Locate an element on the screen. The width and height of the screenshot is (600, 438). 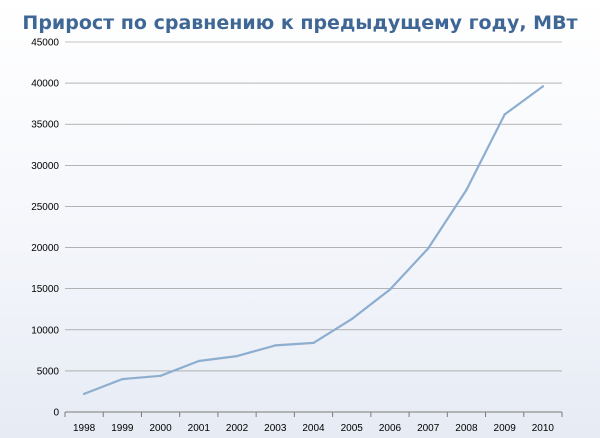
y-tick-label: 30000 is located at coordinates (45, 166).